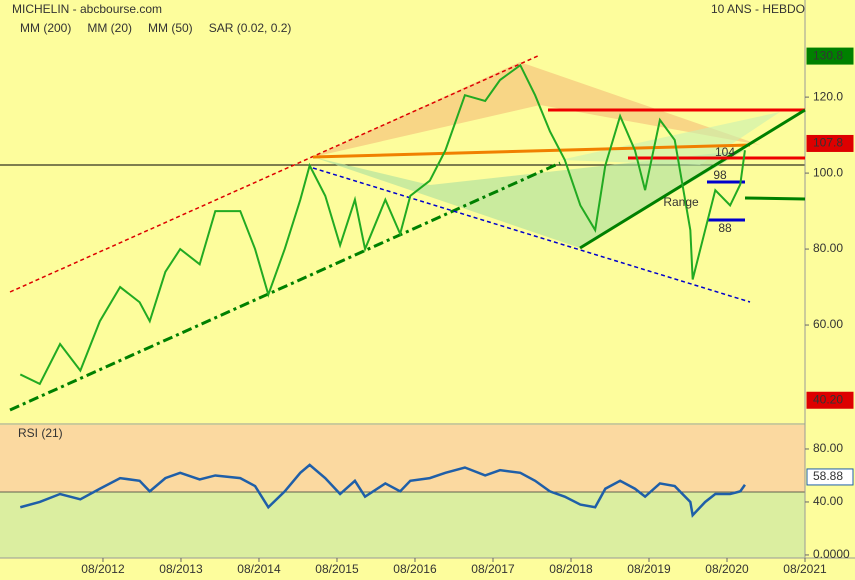  I want to click on x-tick-label: 08/2019, so click(649, 569).